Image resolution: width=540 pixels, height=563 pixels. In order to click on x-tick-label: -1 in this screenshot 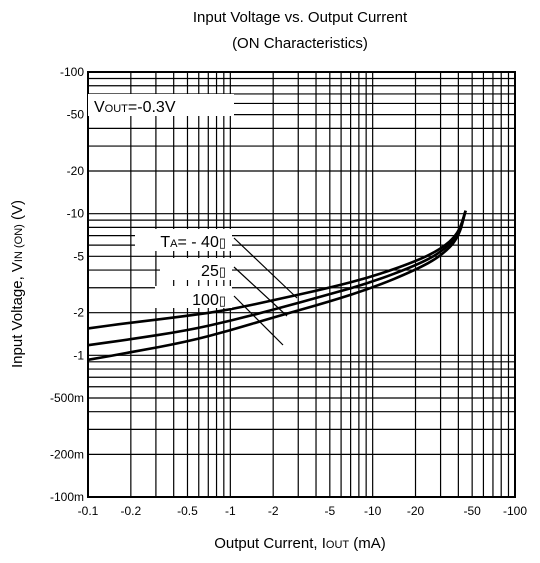, I will do `click(230, 511)`.